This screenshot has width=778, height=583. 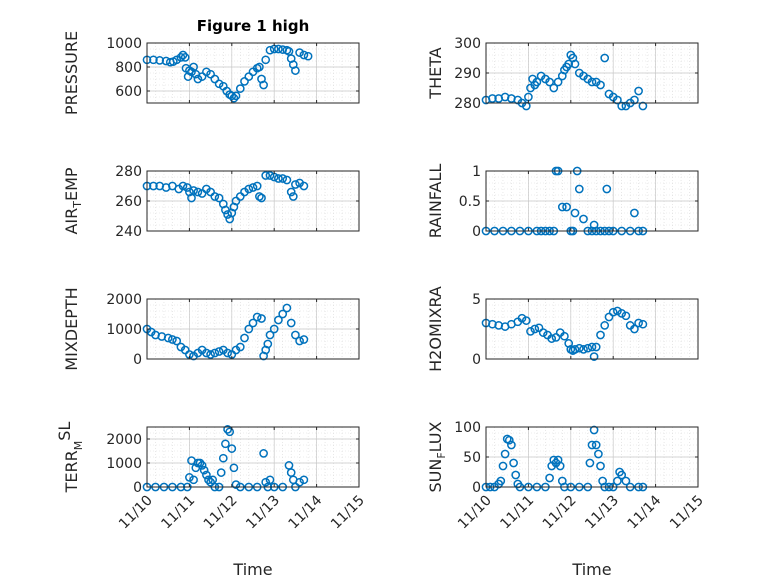 I want to click on subplot-theta: 280 290 300 THETA, so click(x=562, y=74).